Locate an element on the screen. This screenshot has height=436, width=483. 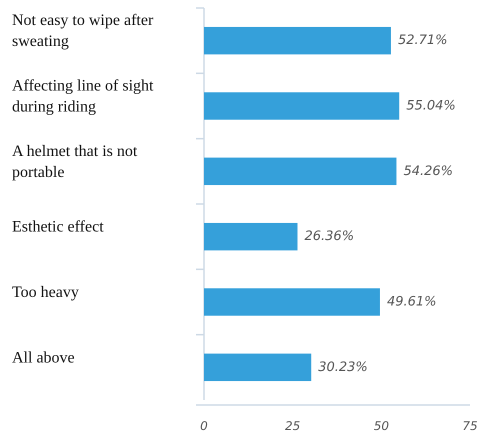
y-tick-label: All above is located at coordinates (43, 357).